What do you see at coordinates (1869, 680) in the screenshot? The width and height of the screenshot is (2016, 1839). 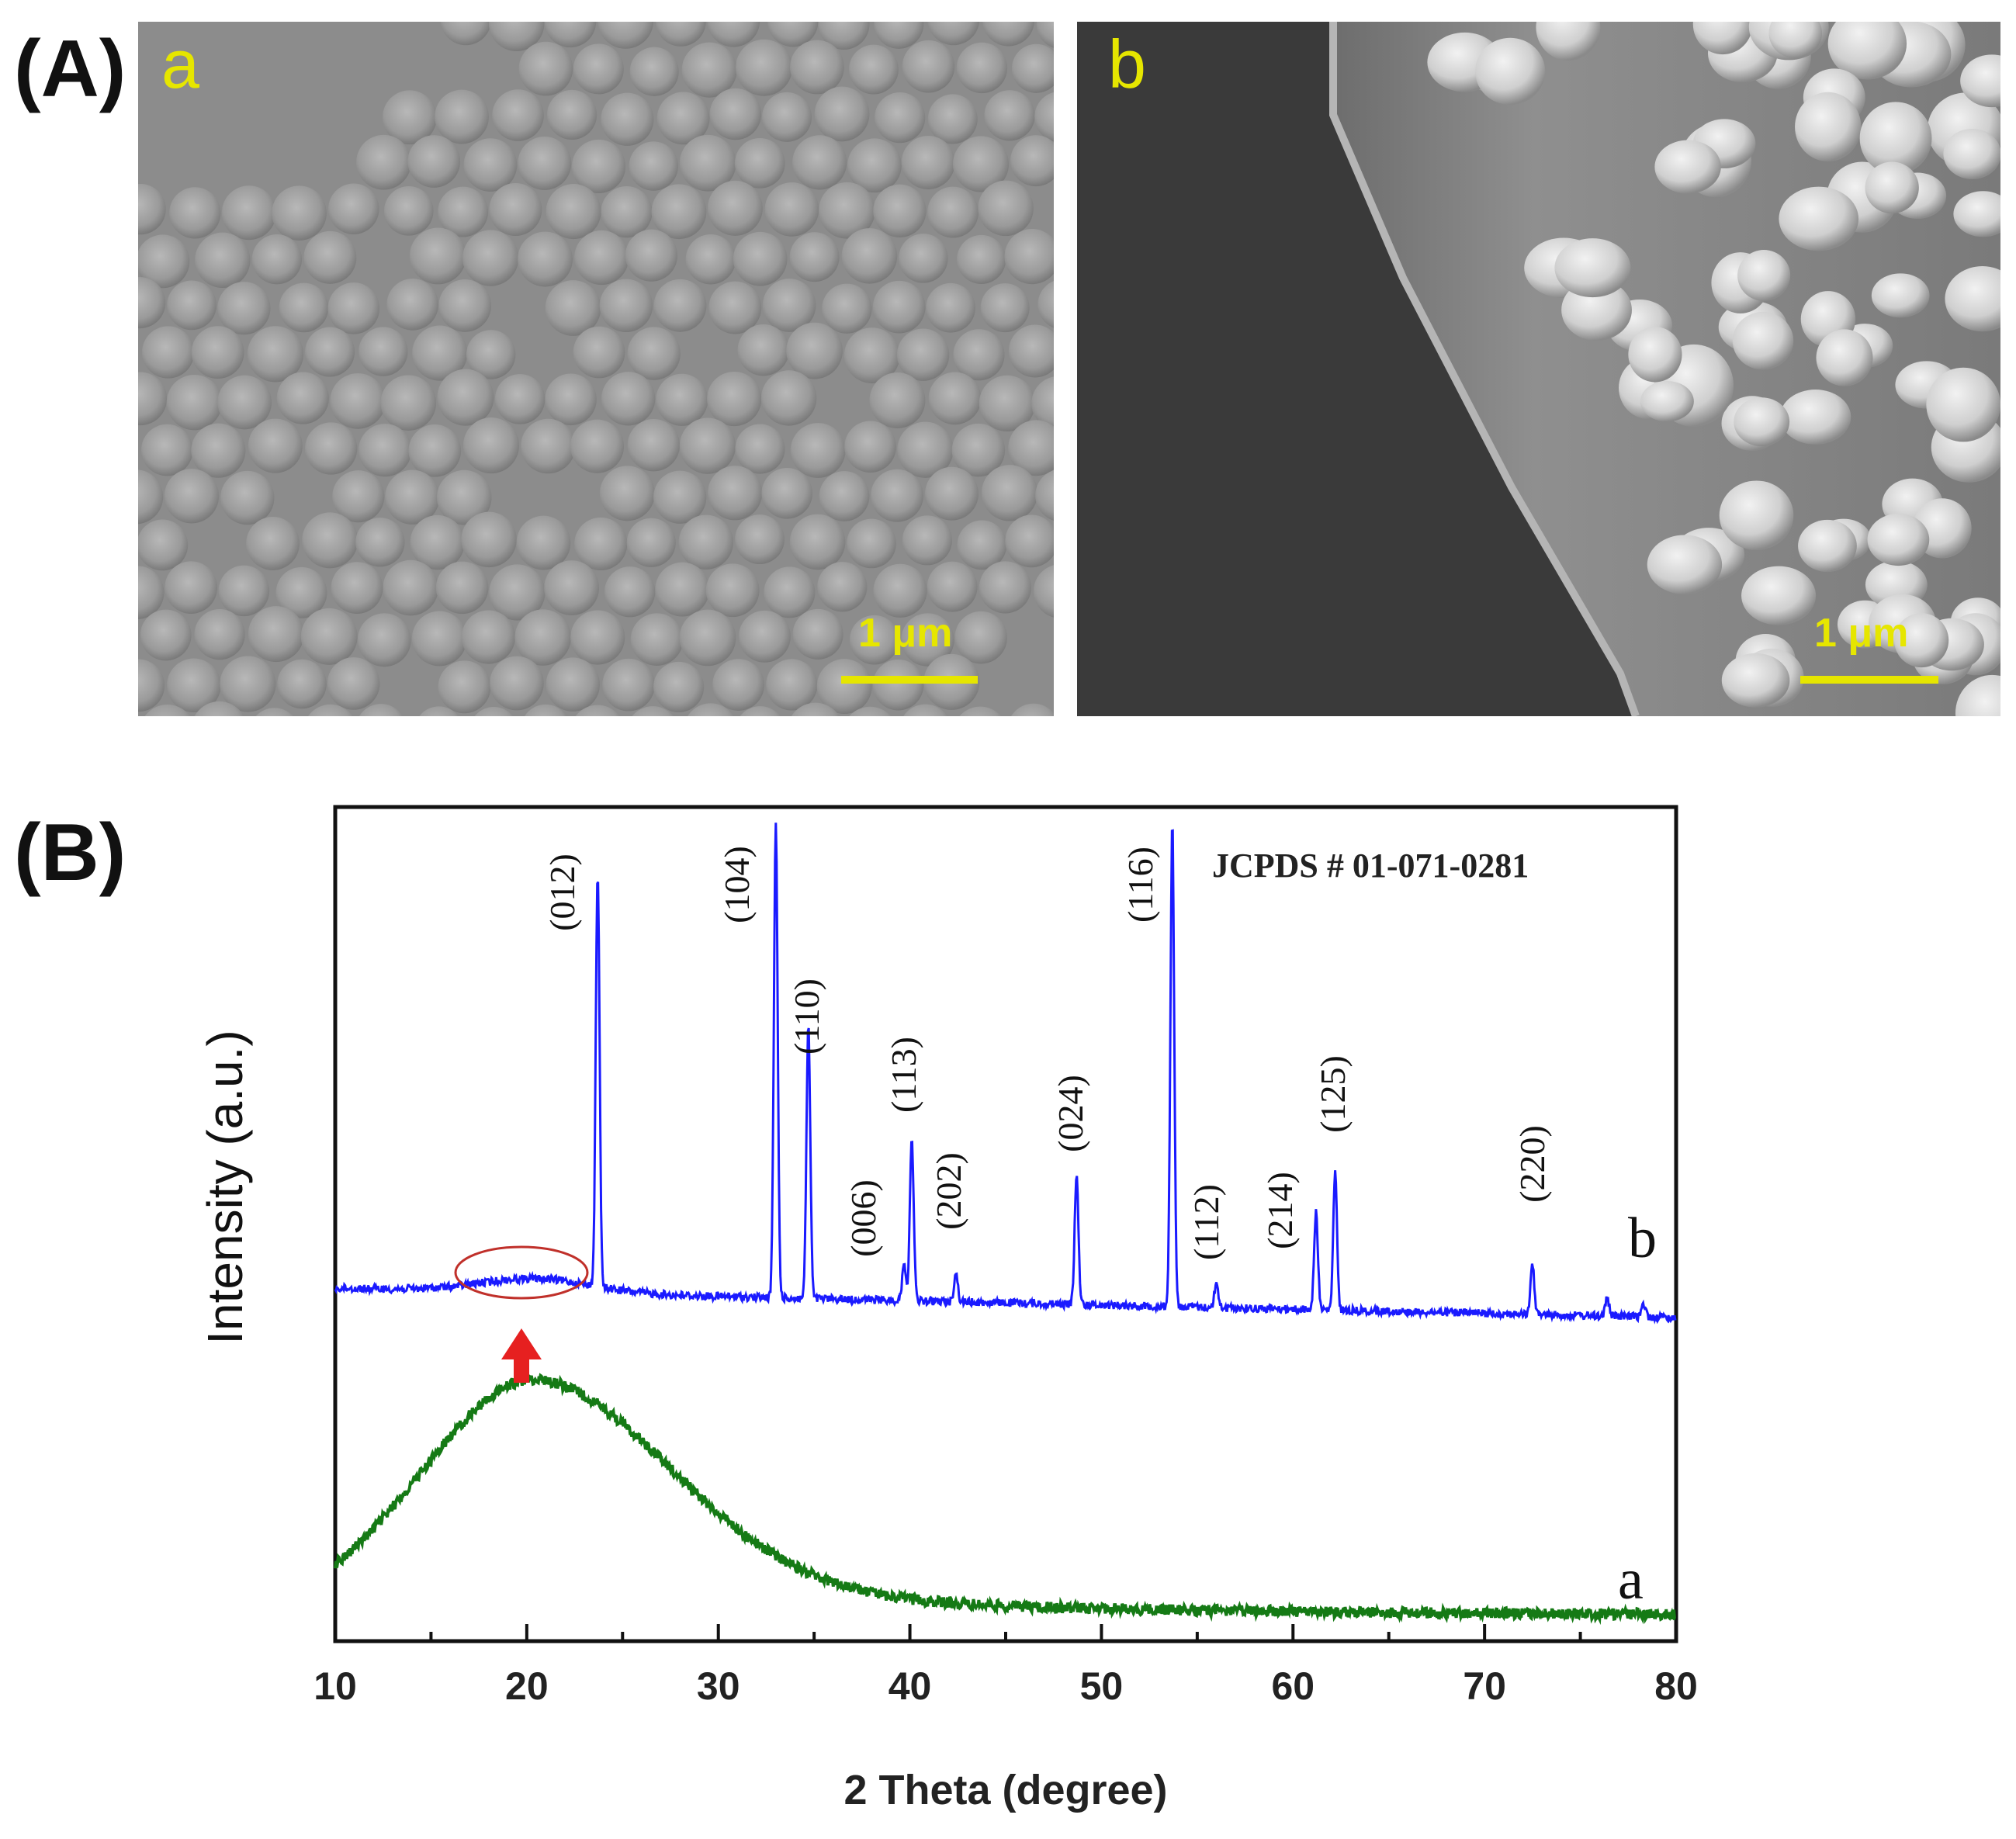 I see `scale-bar-b` at bounding box center [1869, 680].